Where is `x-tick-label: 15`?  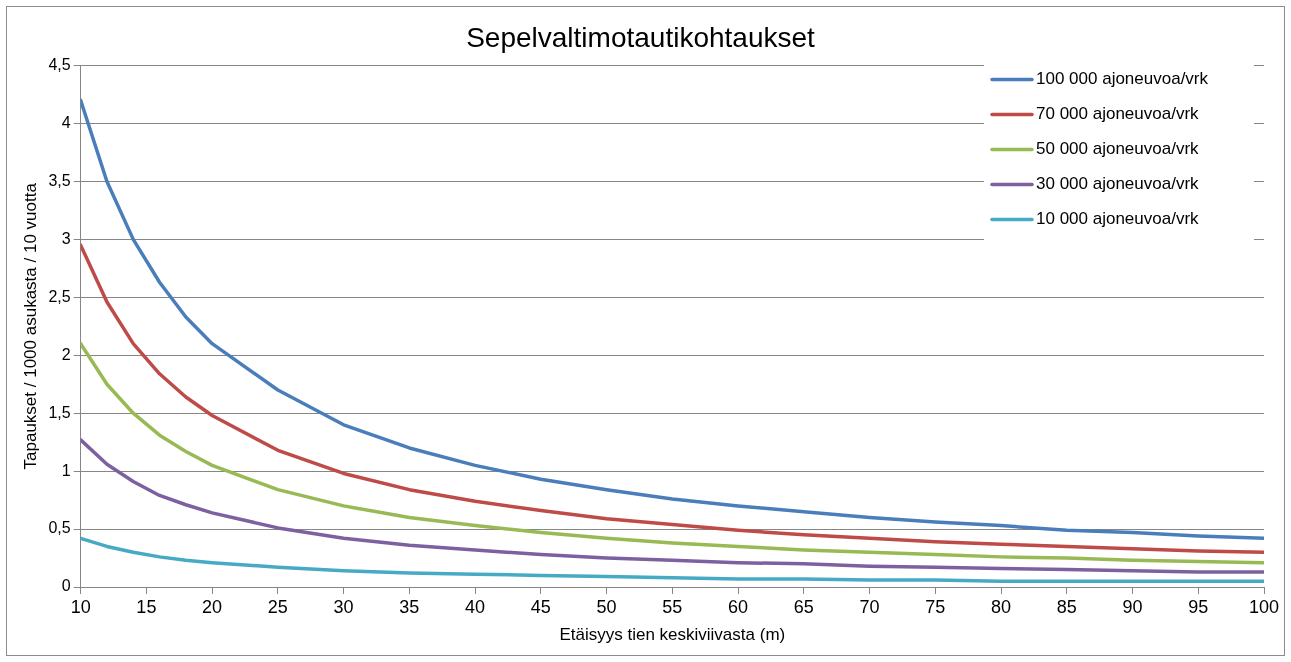
x-tick-label: 15 is located at coordinates (146, 606).